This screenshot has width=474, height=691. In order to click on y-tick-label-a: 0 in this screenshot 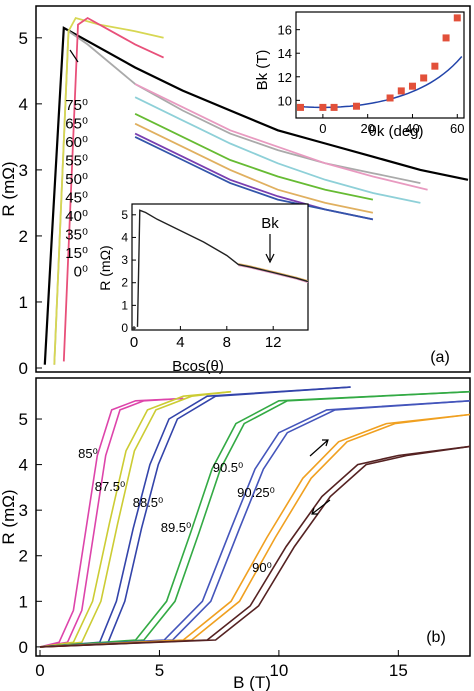, I will do `click(23, 368)`.